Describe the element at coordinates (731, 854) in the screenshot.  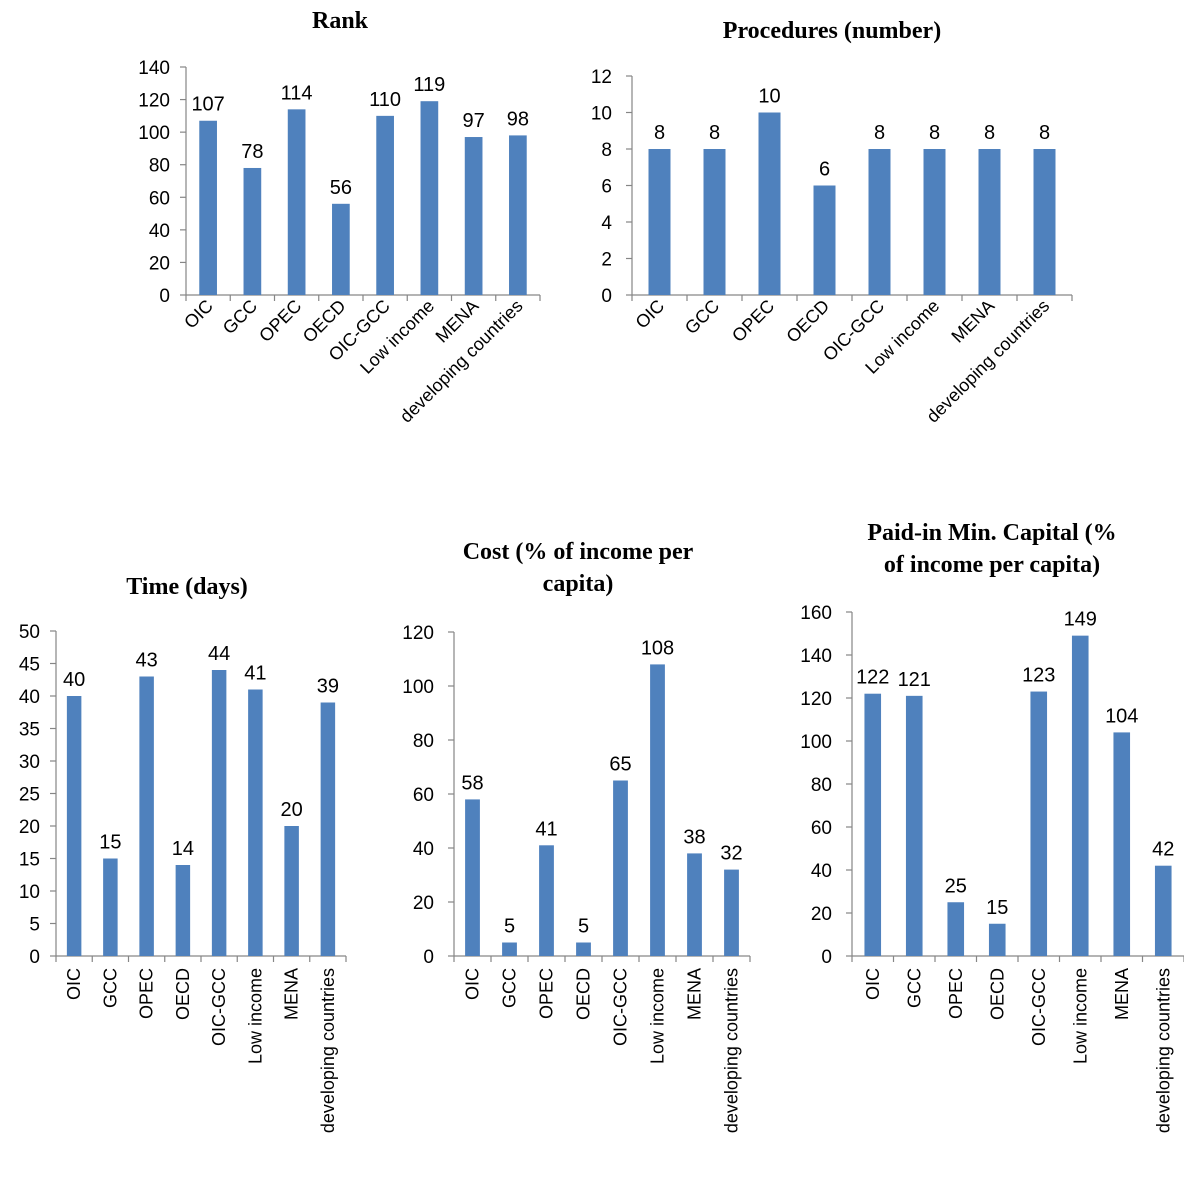
I see `data-label: 32` at that location.